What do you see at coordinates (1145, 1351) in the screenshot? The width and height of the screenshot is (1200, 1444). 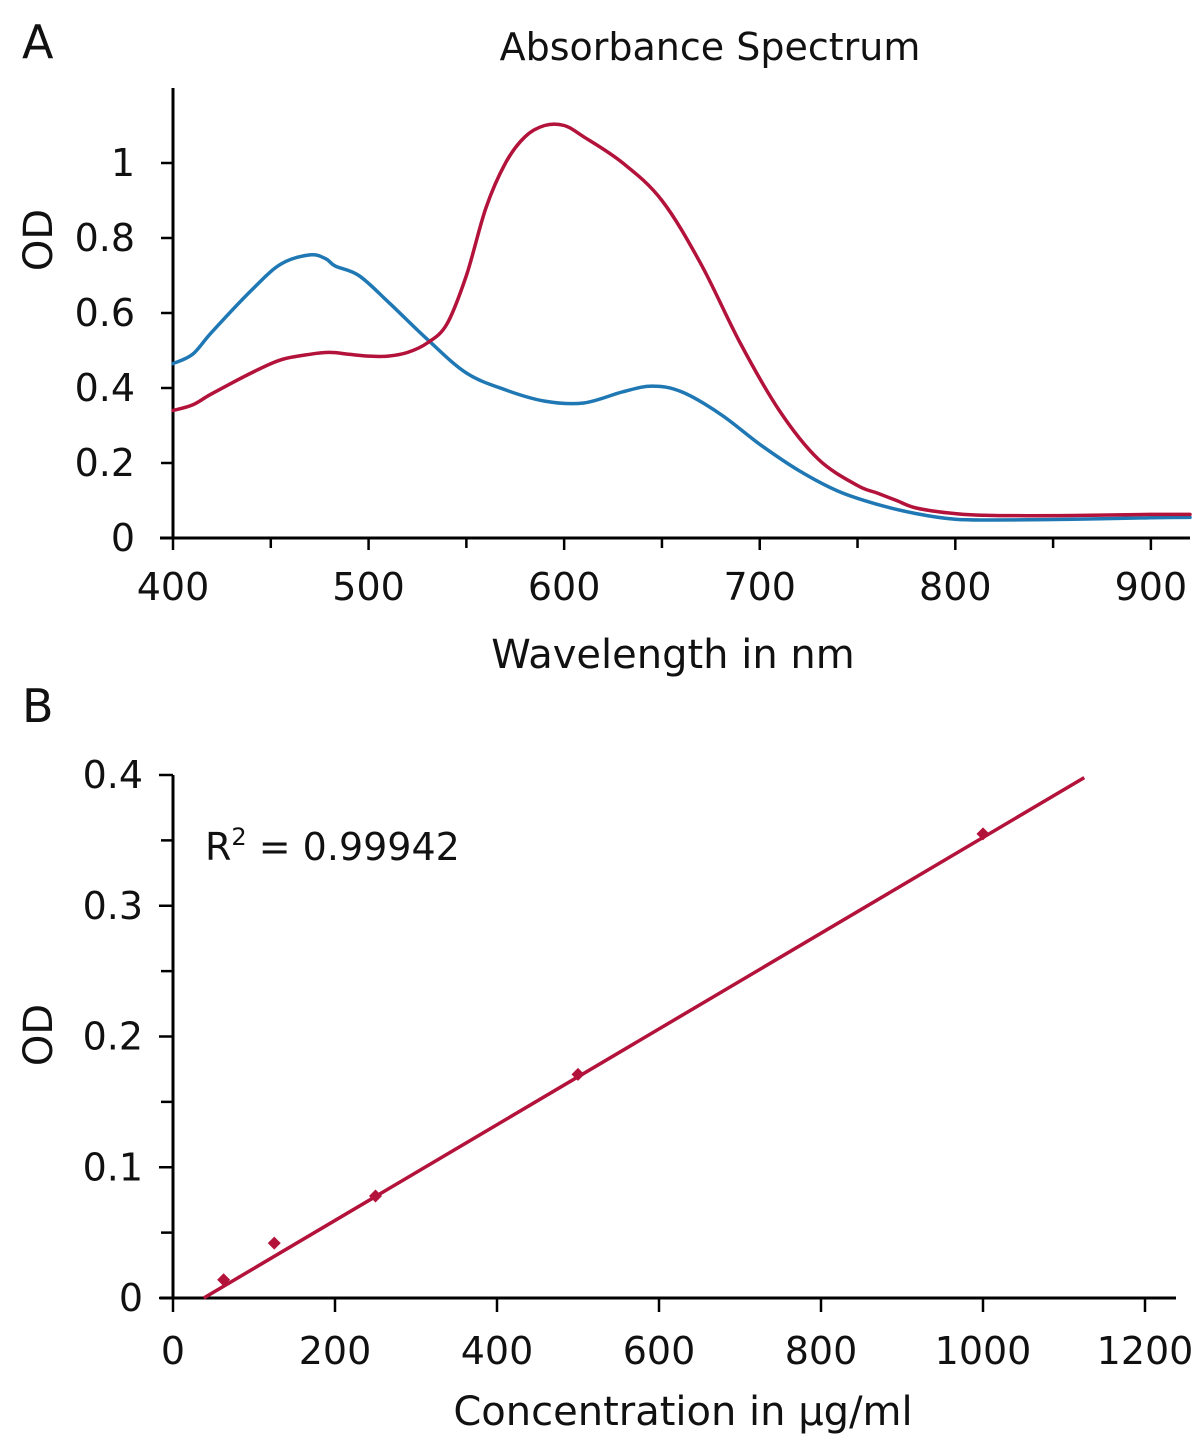 I see `chart-b-x-tick-label: 1200` at bounding box center [1145, 1351].